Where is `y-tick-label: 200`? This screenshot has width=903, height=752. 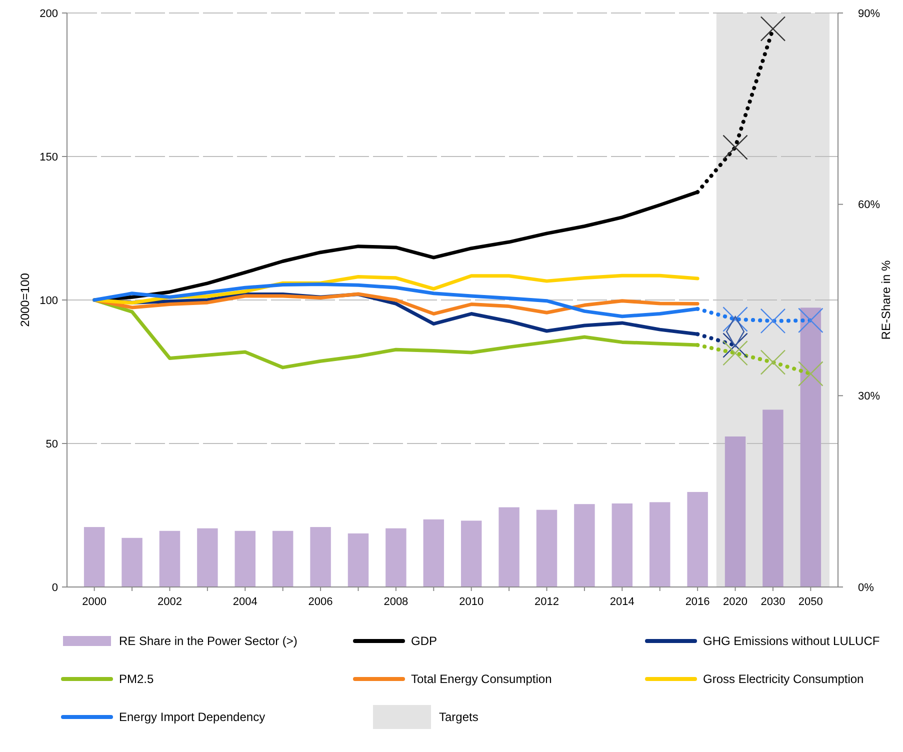 y-tick-label: 200 is located at coordinates (49, 14).